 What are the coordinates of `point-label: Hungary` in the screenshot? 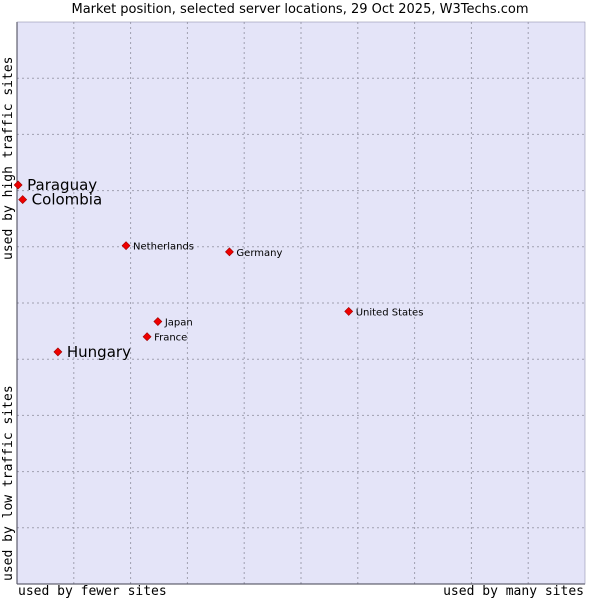 It's located at (99, 352).